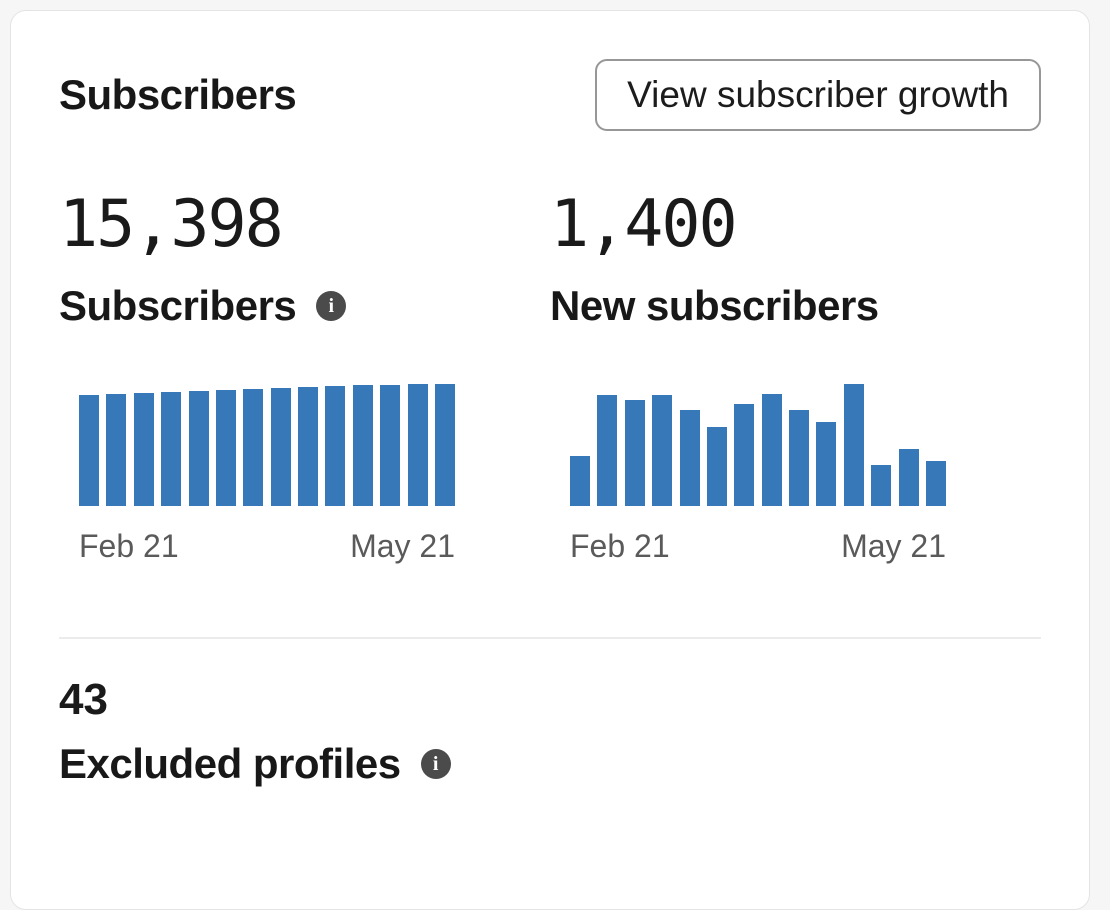 This screenshot has height=910, width=1110. Describe the element at coordinates (550, 732) in the screenshot. I see `excluded-profiles-section: 43 Excluded profiles i` at that location.